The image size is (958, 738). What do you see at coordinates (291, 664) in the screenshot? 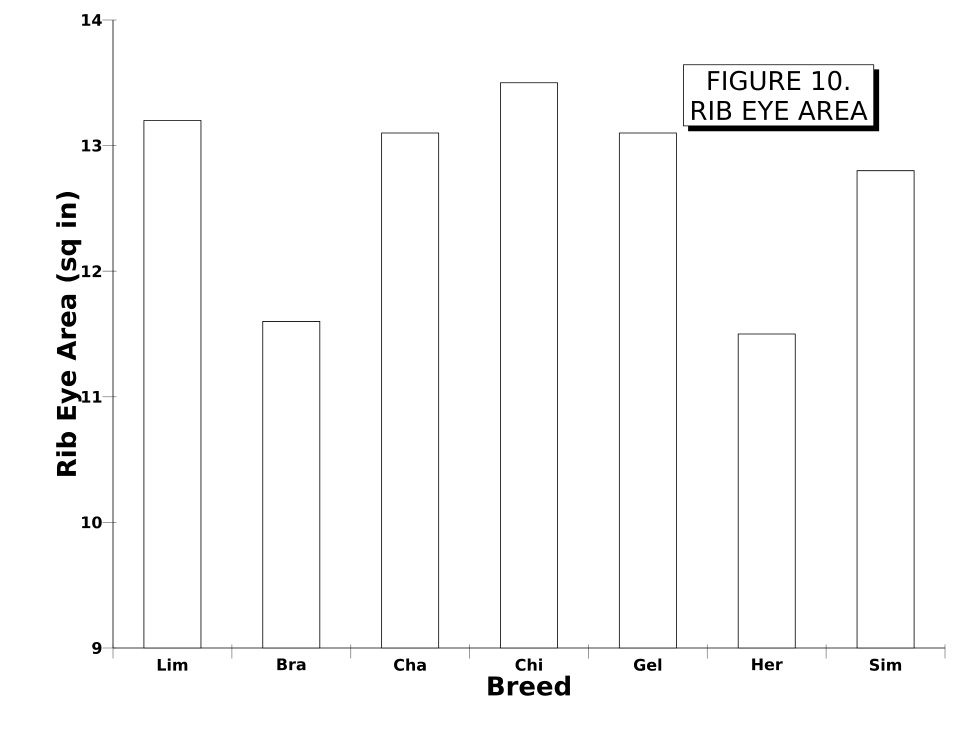
I see `x-tick-label: Bra` at bounding box center [291, 664].